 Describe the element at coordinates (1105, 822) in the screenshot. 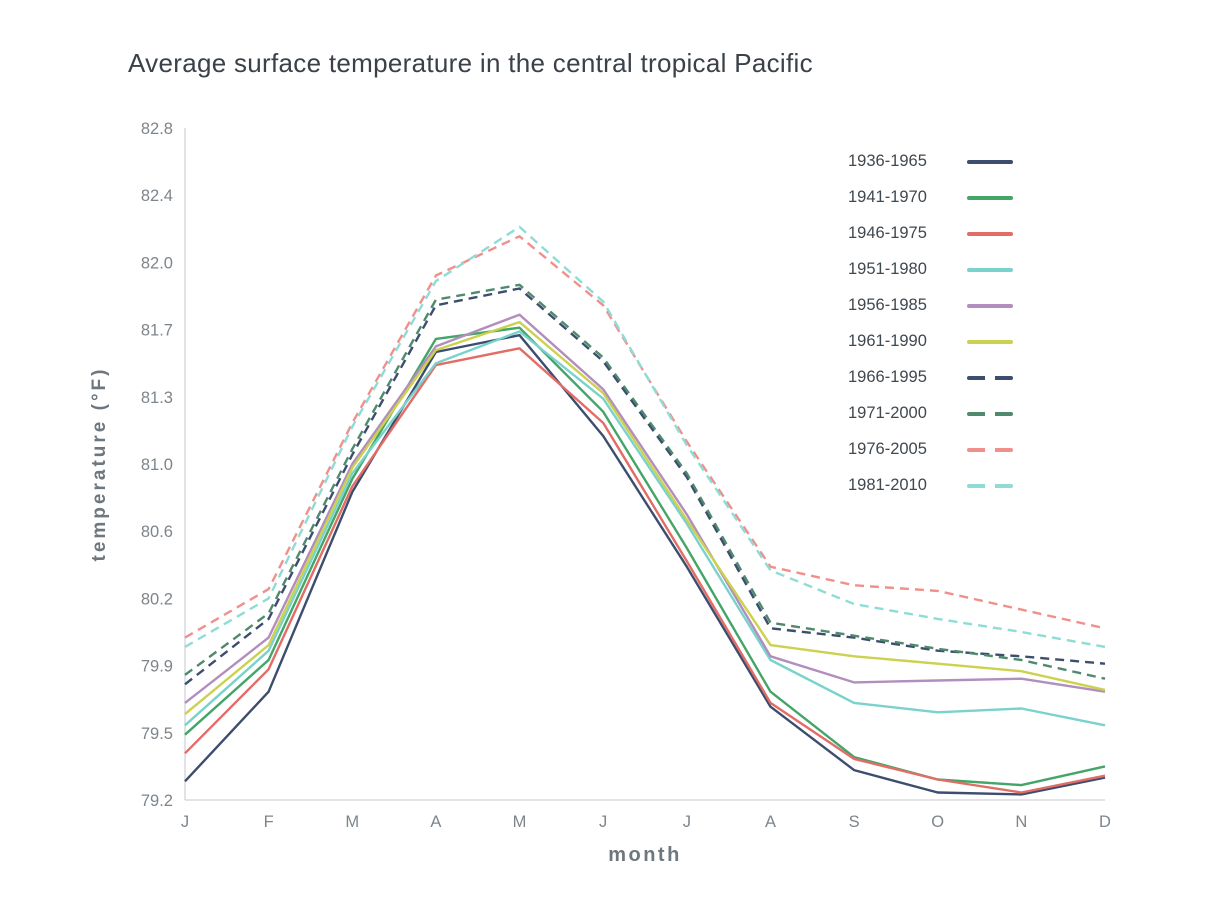

I see `x-tick-label: D` at that location.